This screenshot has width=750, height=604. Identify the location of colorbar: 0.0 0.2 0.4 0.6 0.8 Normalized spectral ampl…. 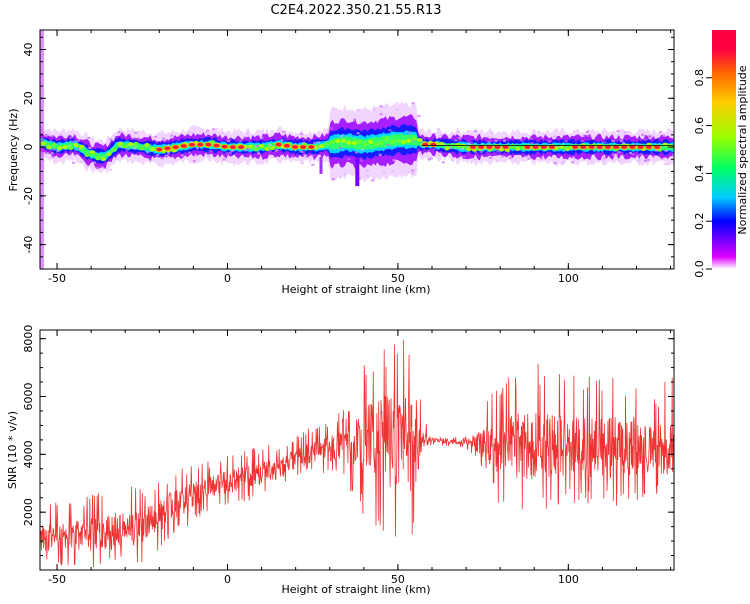
(721, 154).